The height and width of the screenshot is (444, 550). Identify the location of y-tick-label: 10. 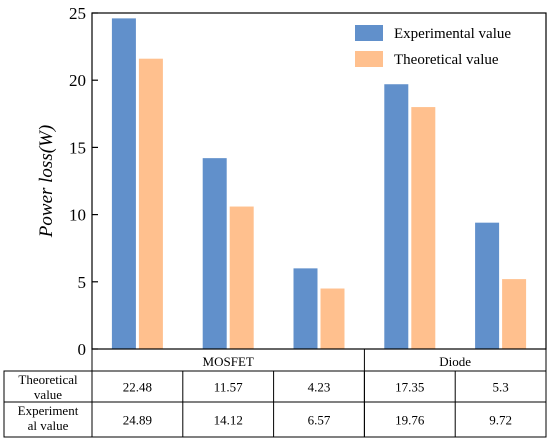
(77, 215).